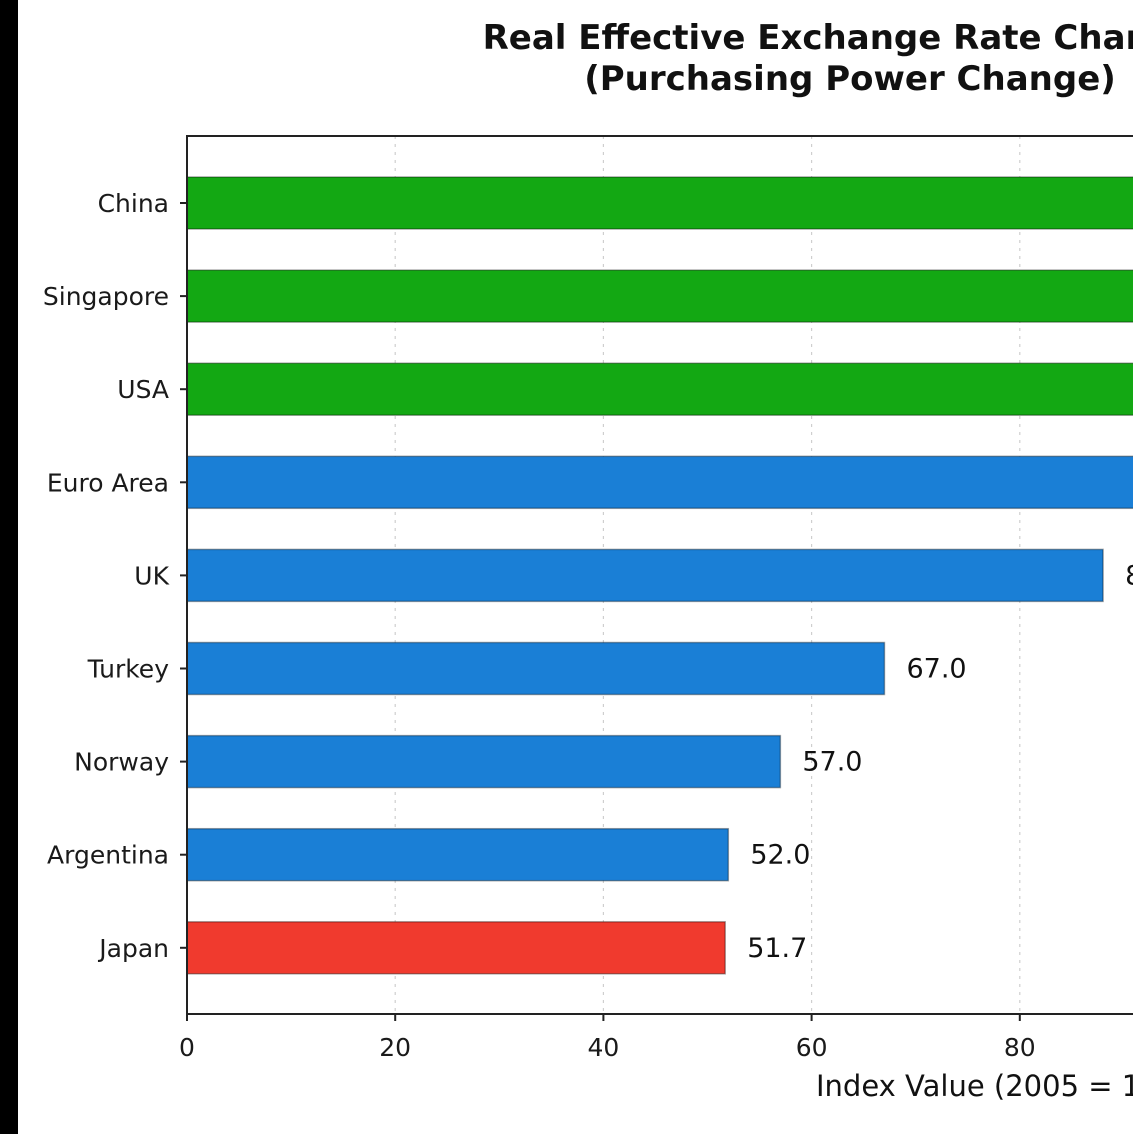 This screenshot has height=1134, width=1133. What do you see at coordinates (780, 855) in the screenshot?
I see `bar-value-label: 52.0` at bounding box center [780, 855].